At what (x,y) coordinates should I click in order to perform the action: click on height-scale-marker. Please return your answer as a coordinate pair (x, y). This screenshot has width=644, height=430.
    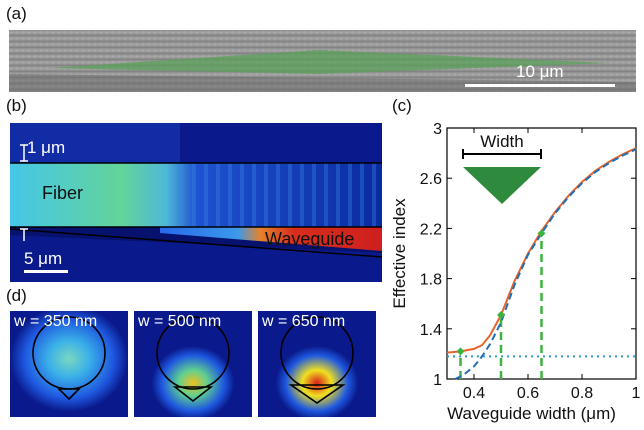
    Looking at the image, I should click on (24, 153).